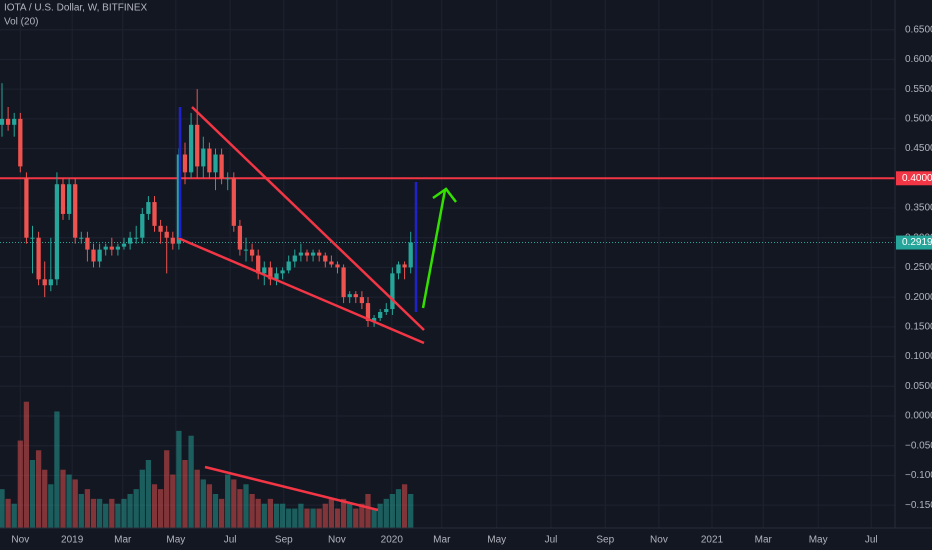  What do you see at coordinates (392, 540) in the screenshot?
I see `x-tick-label: 2020` at bounding box center [392, 540].